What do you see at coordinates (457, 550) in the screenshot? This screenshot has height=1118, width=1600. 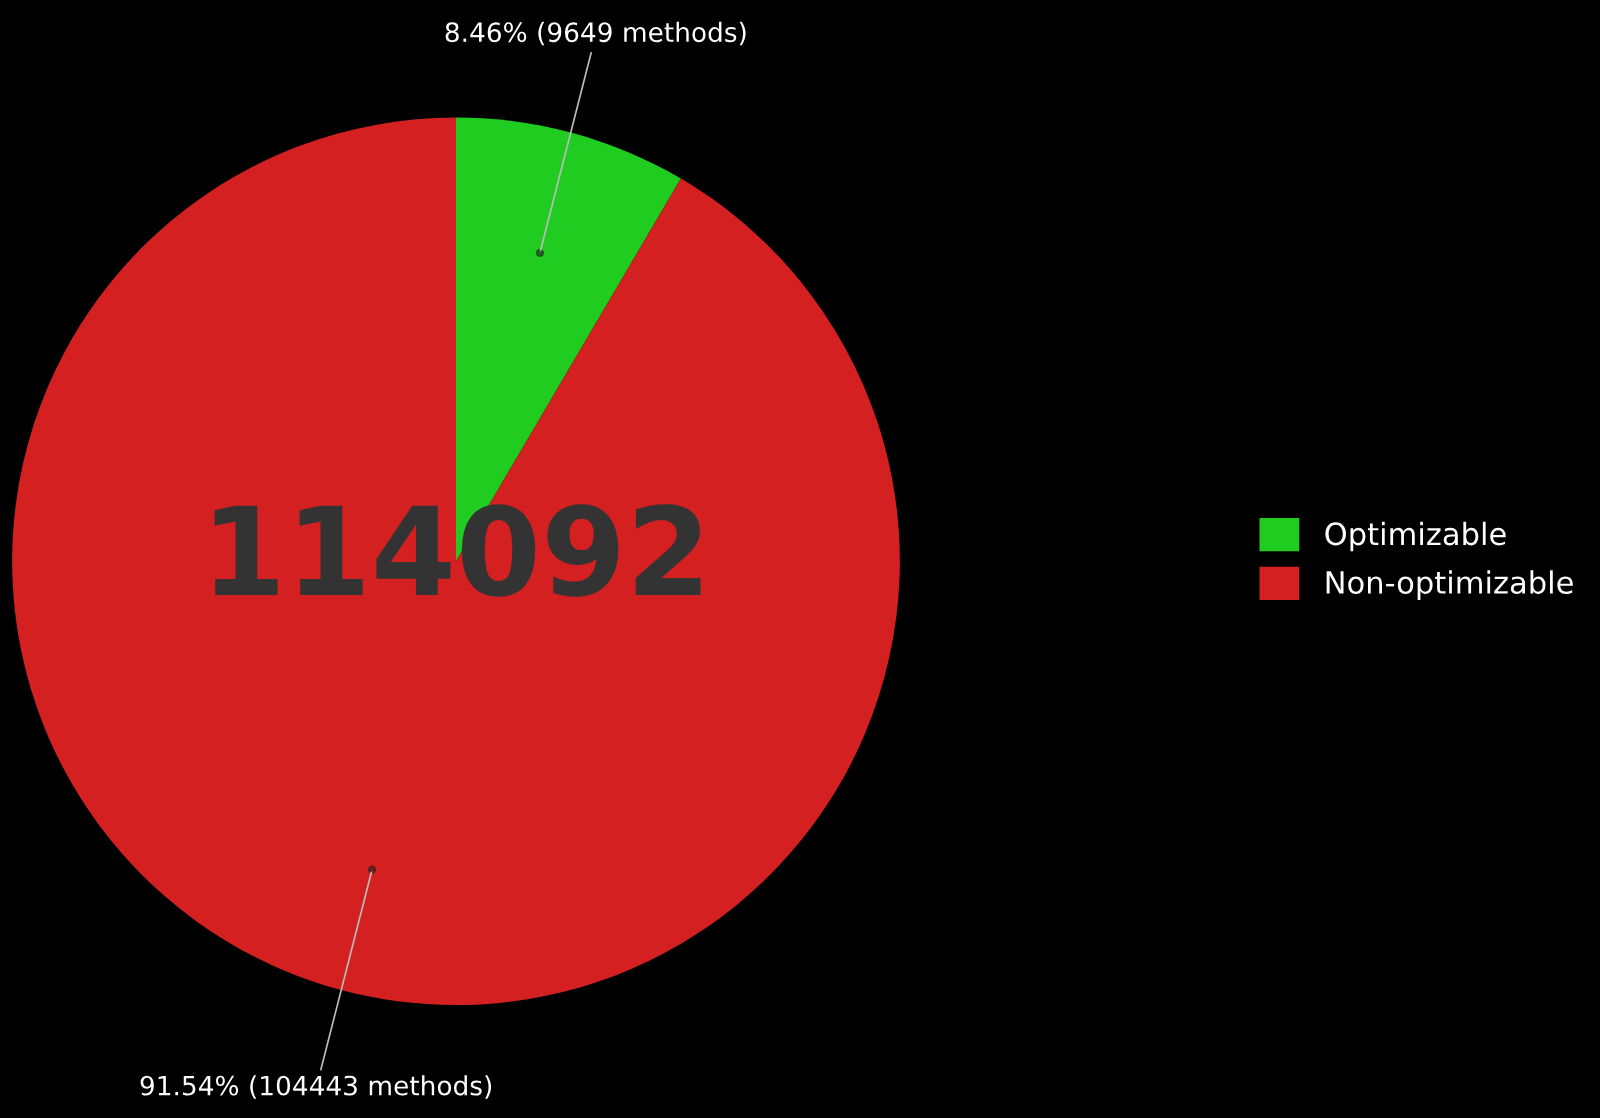 I see `text: 114092` at bounding box center [457, 550].